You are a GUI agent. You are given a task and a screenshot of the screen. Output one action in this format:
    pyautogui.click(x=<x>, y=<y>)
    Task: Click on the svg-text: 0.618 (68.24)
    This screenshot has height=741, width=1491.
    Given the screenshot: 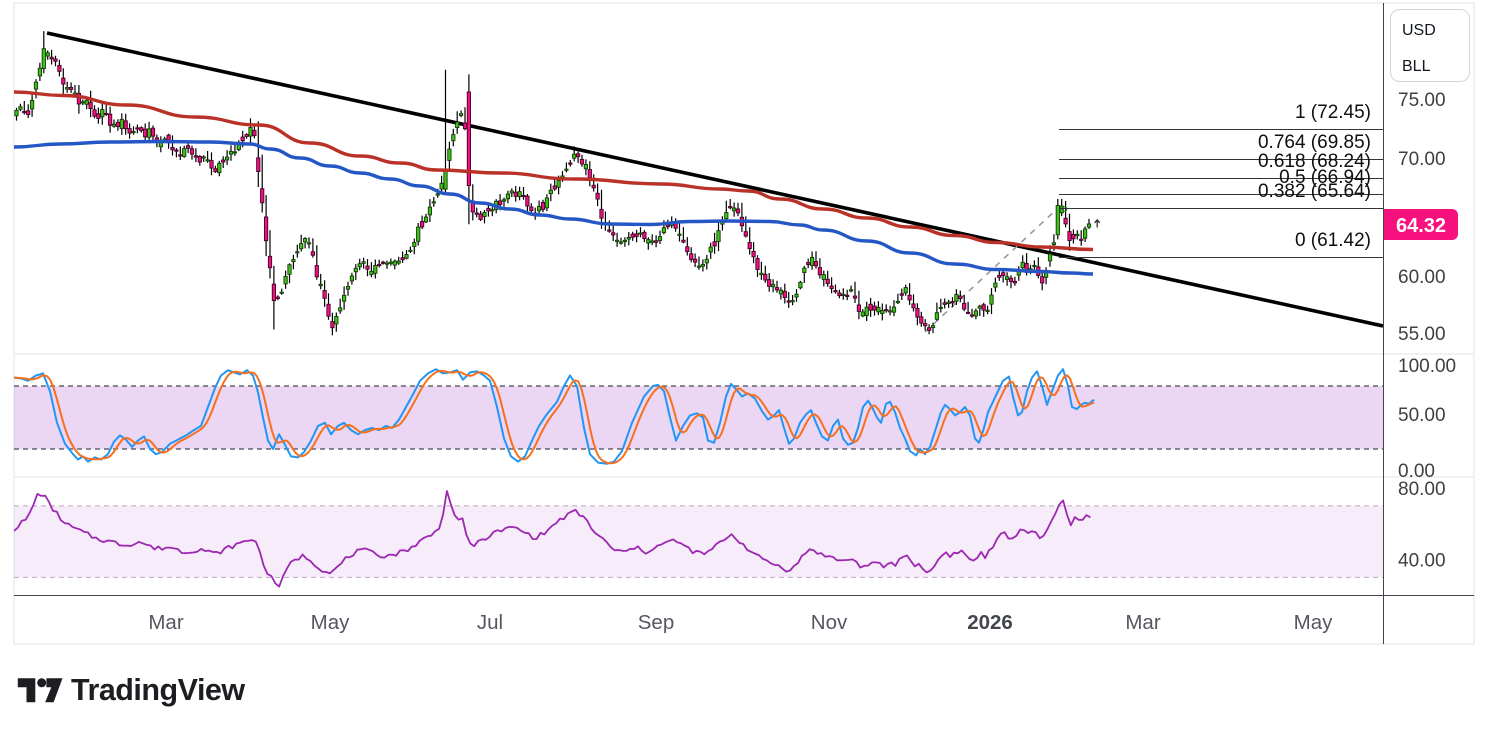 What is the action you would take?
    pyautogui.click(x=1314, y=161)
    